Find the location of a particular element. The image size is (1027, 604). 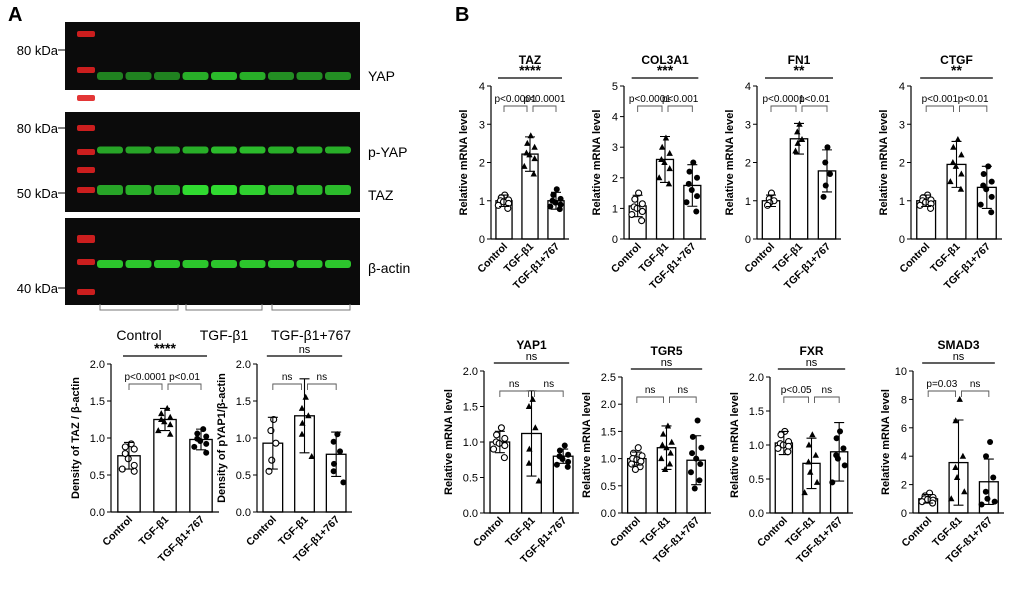

bar is located at coordinates (165, 465).